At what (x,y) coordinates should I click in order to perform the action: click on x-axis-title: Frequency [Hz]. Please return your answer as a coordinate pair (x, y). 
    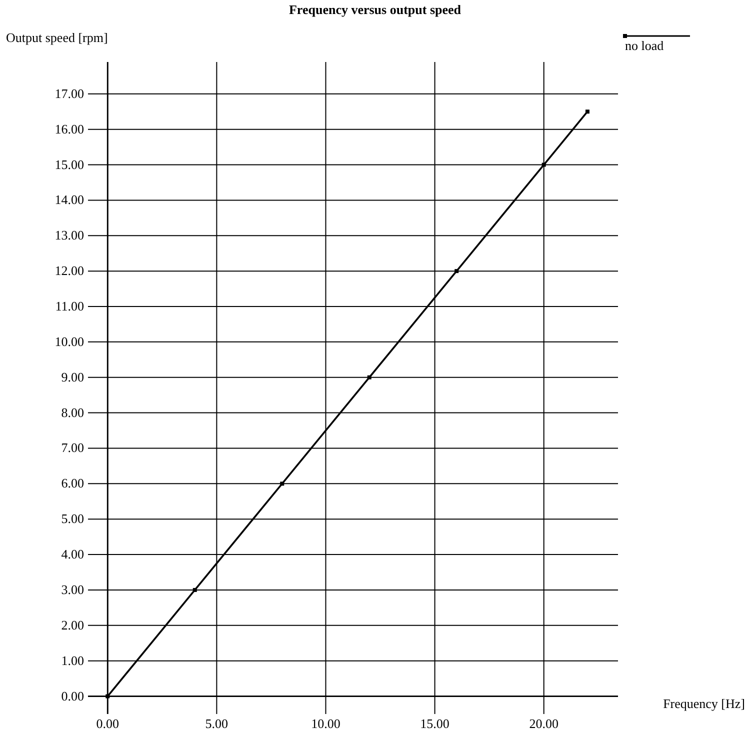
    Looking at the image, I should click on (704, 703).